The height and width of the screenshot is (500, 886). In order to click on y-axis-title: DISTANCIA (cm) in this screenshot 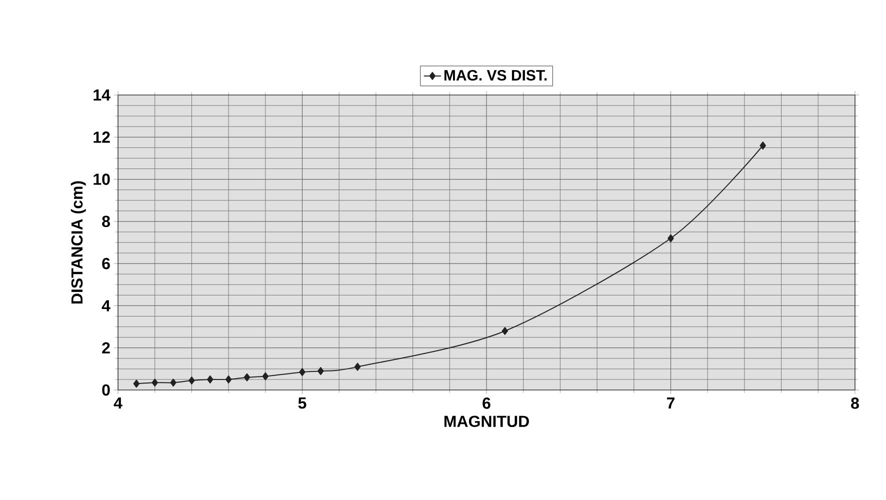, I will do `click(78, 242)`.